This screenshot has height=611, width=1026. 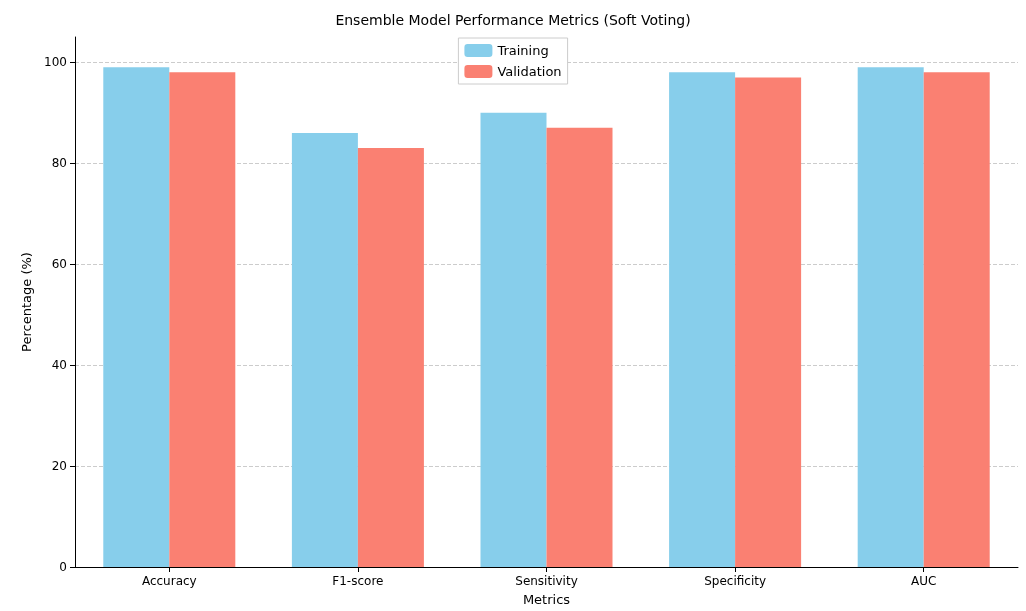 What do you see at coordinates (924, 581) in the screenshot?
I see `x-tick-label: AUC` at bounding box center [924, 581].